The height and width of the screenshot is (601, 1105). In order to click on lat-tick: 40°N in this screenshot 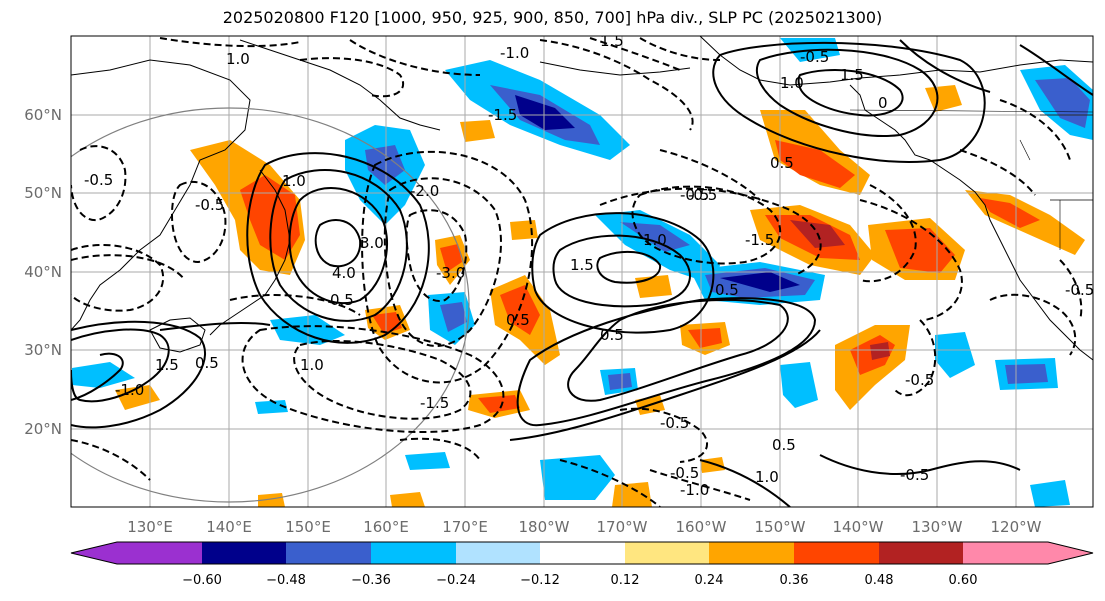, I will do `click(43, 272)`.